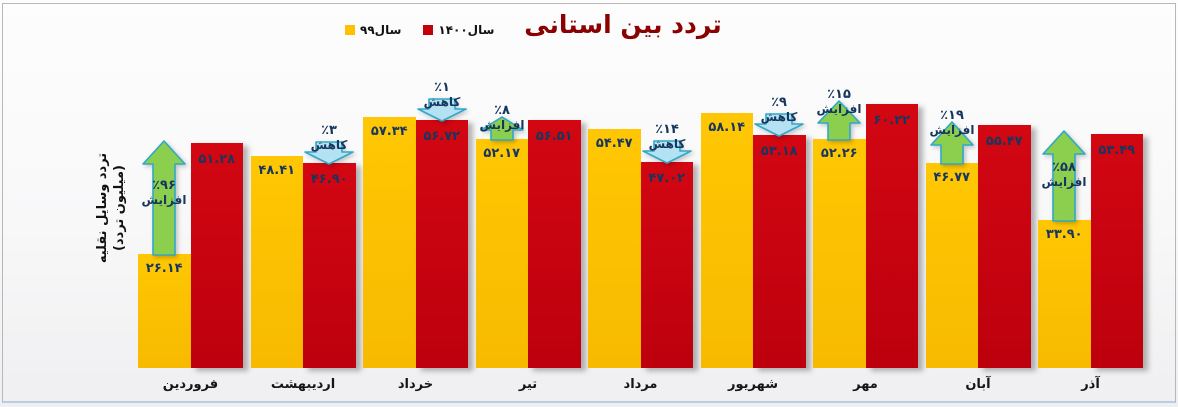 The width and height of the screenshot is (1178, 407). I want to click on x-axis-label: مرداد, so click(640, 384).